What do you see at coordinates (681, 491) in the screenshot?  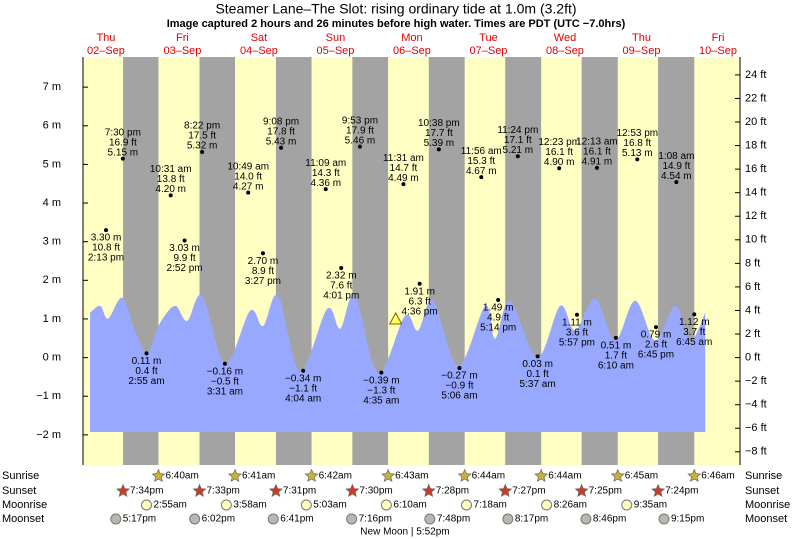 I see `sunset-time: 7:24pm` at bounding box center [681, 491].